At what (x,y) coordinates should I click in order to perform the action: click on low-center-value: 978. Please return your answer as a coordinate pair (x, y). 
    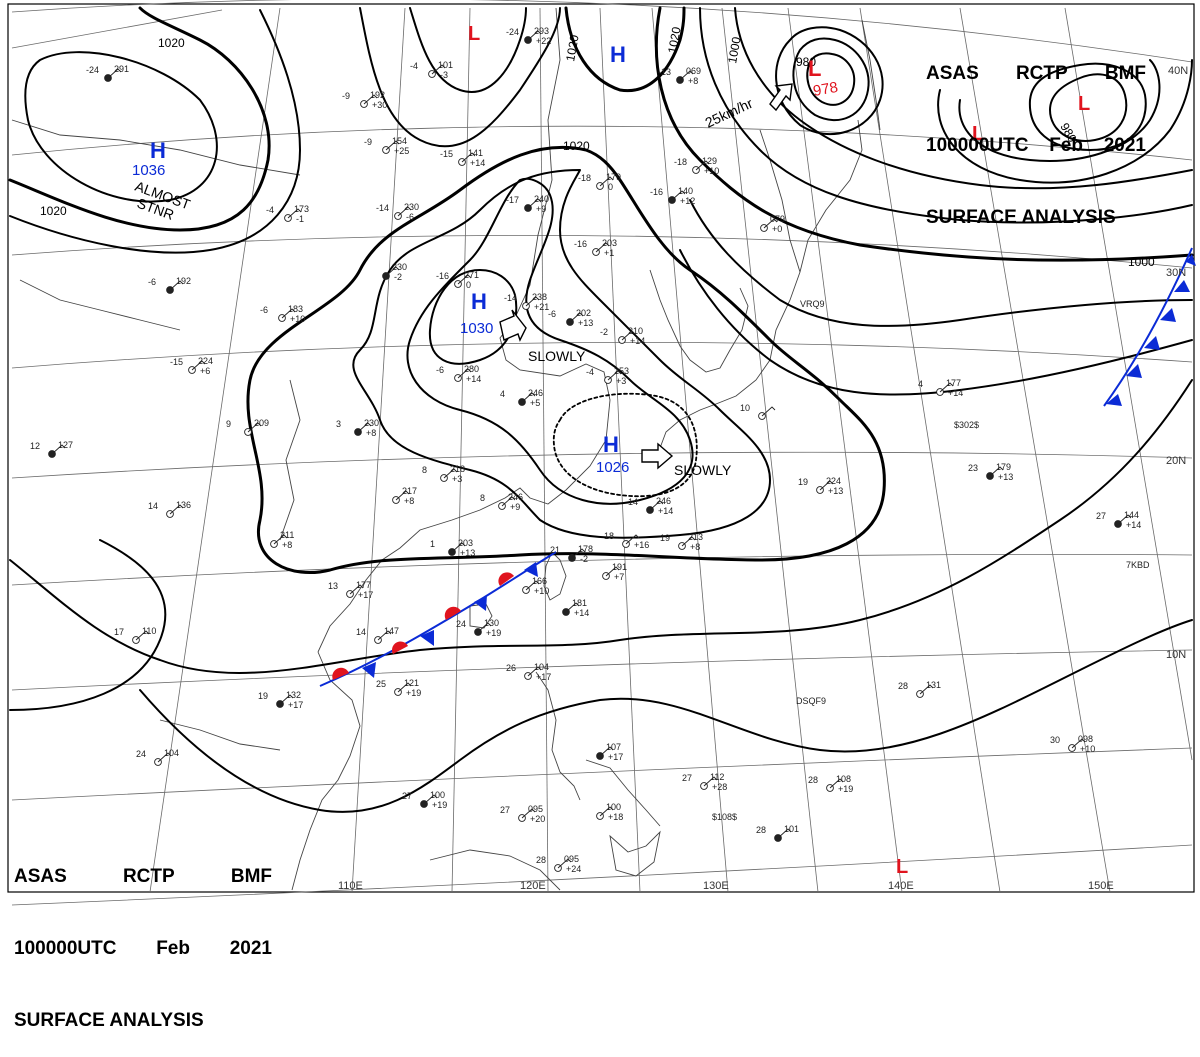
    Looking at the image, I should click on (826, 89).